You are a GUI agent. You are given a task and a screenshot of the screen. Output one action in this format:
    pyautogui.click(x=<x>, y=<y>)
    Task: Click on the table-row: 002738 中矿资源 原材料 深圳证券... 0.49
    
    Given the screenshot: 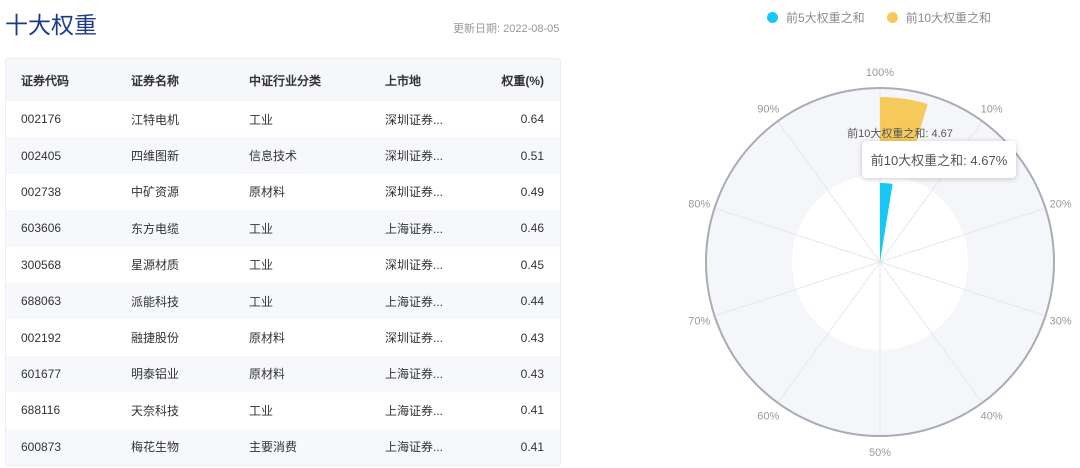 What is the action you would take?
    pyautogui.click(x=283, y=192)
    